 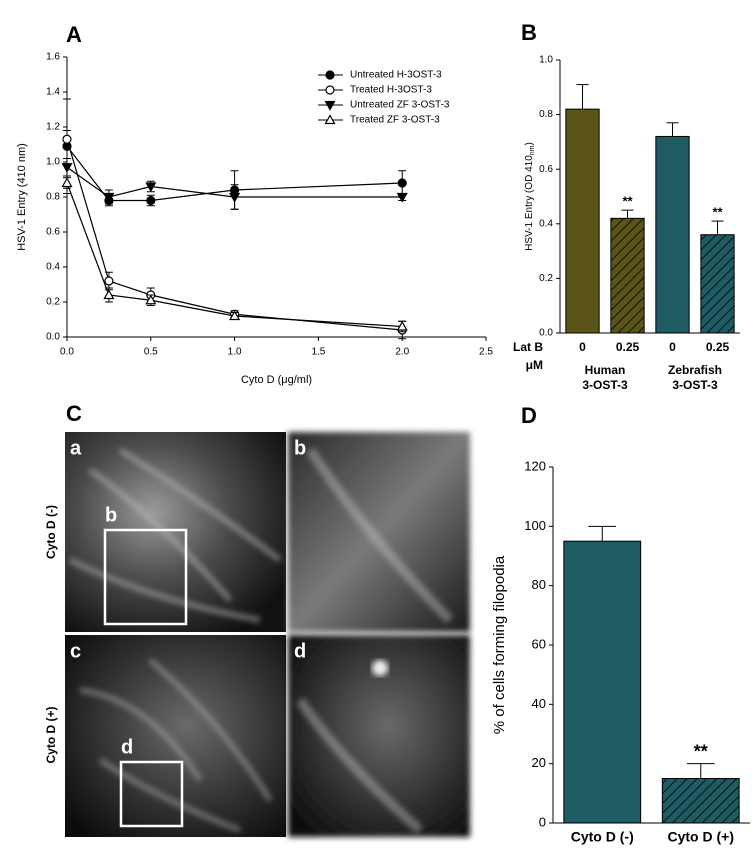 I want to click on x-tick-label: 2.5, so click(x=486, y=352).